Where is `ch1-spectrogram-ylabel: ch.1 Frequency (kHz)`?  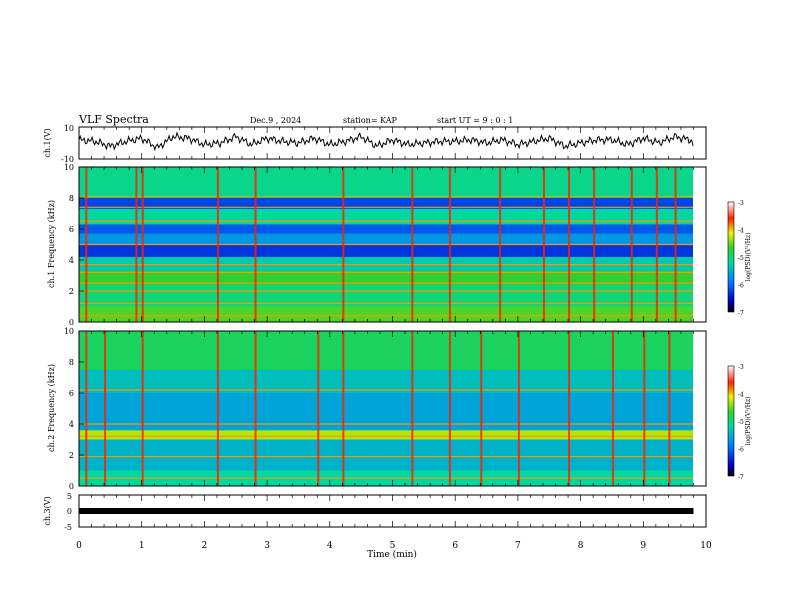 ch1-spectrogram-ylabel: ch.1 Frequency (kHz) is located at coordinates (51, 244).